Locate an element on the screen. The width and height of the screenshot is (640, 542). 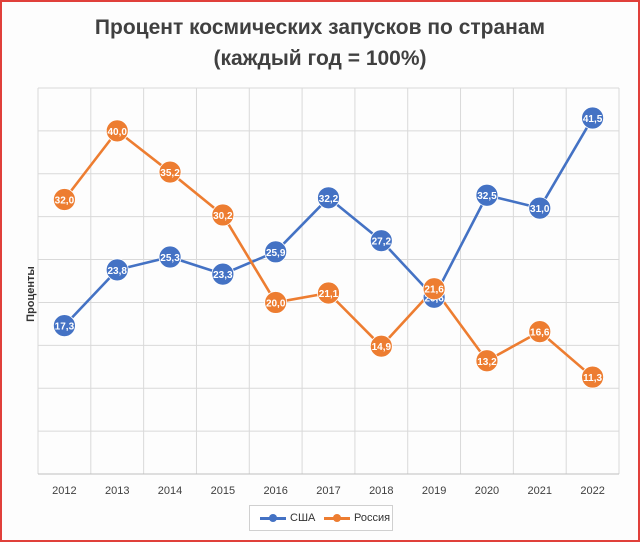
x-tick-label: 2017 is located at coordinates (328, 491).